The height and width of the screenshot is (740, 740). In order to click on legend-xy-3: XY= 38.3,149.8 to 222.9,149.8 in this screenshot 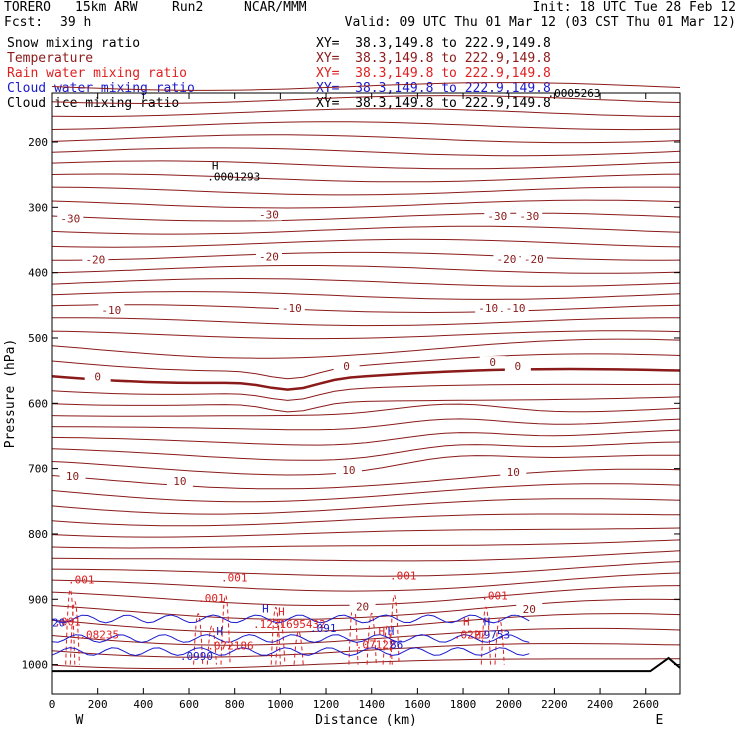, I will do `click(433, 88)`.